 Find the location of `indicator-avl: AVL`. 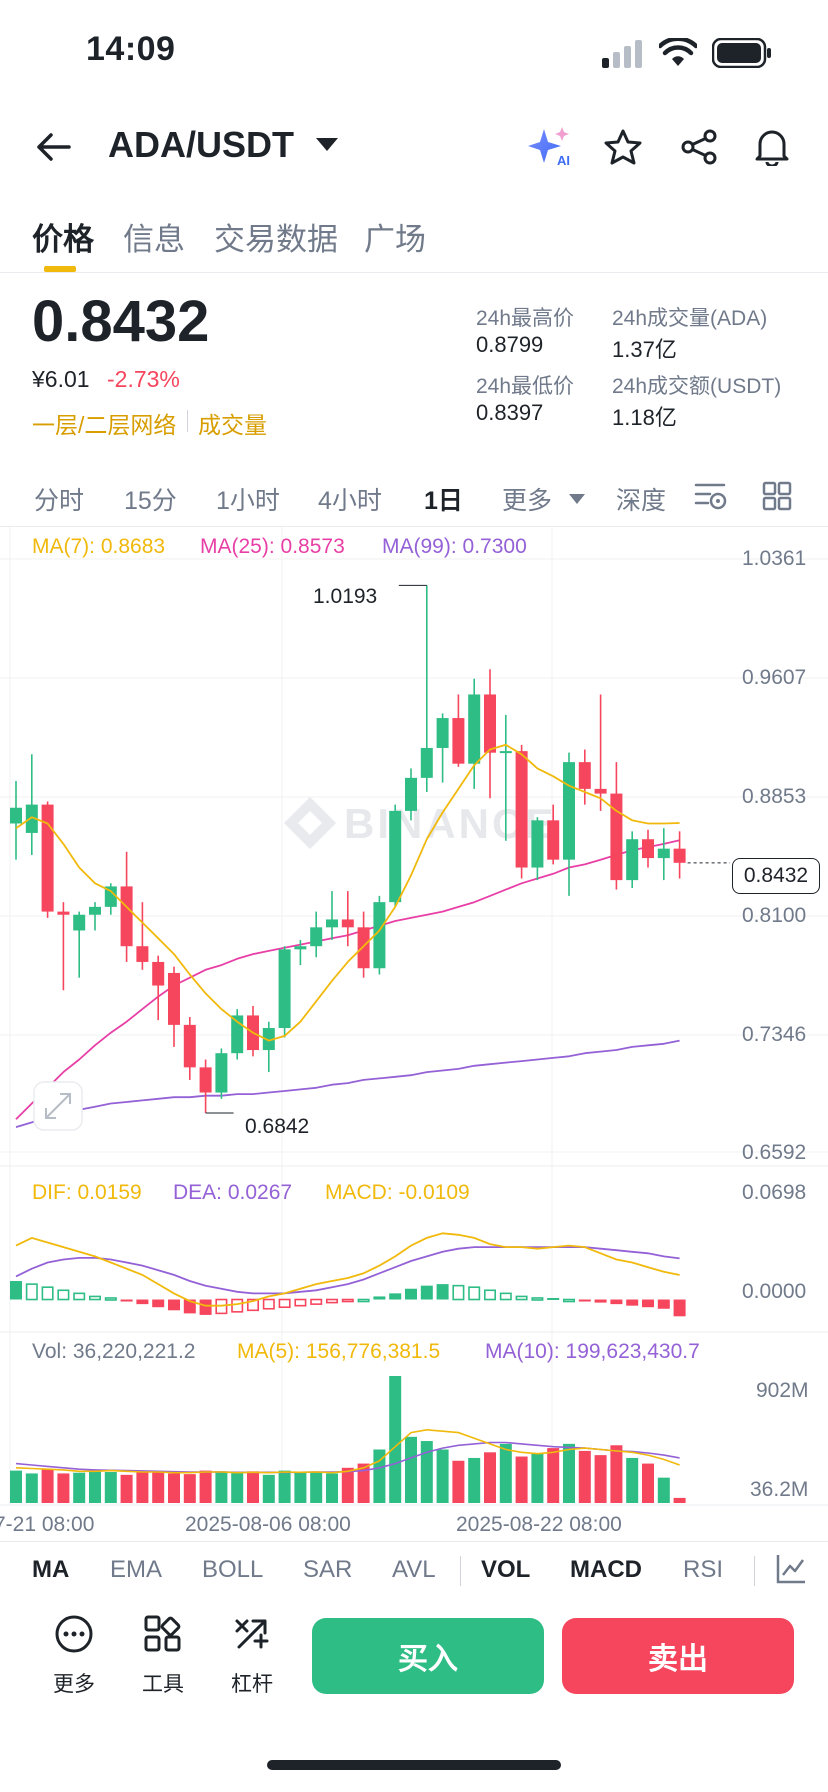

indicator-avl: AVL is located at coordinates (414, 1569).